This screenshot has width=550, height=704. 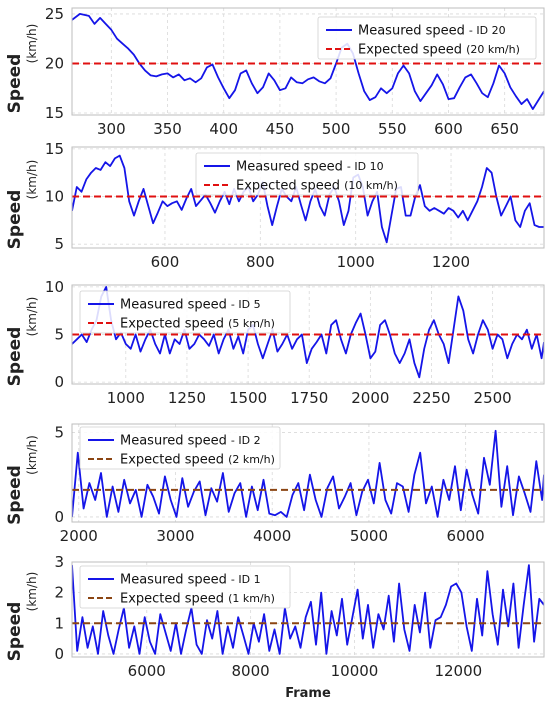 What do you see at coordinates (246, 579) in the screenshot?
I see `legend-suffix: - ID 1` at bounding box center [246, 579].